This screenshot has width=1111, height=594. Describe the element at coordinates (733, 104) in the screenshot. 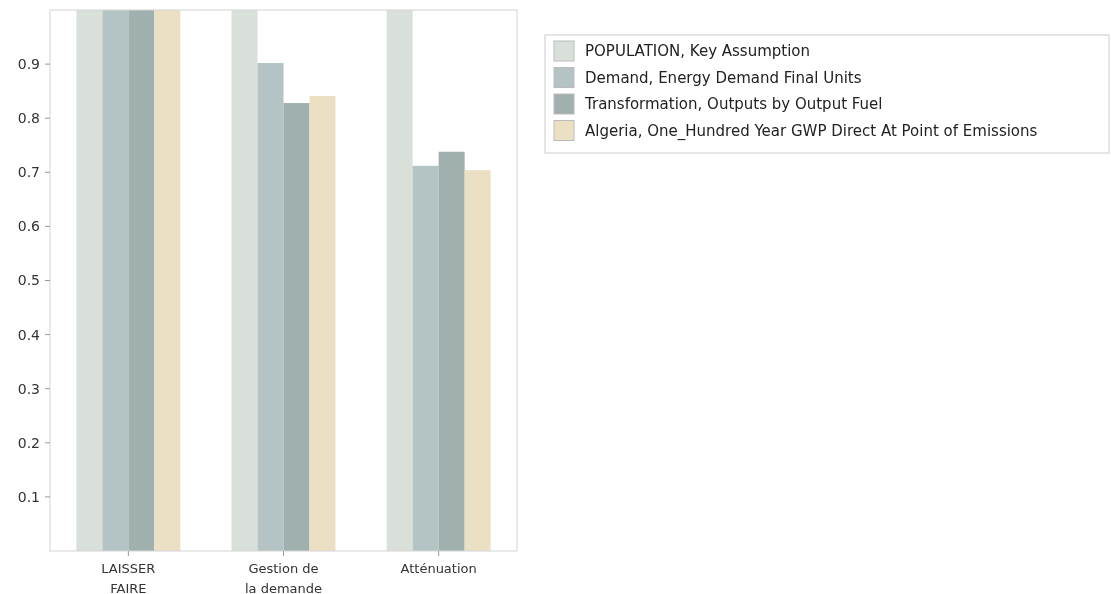

I see `legend-label: Transformation, Outputs by Output Fuel` at that location.